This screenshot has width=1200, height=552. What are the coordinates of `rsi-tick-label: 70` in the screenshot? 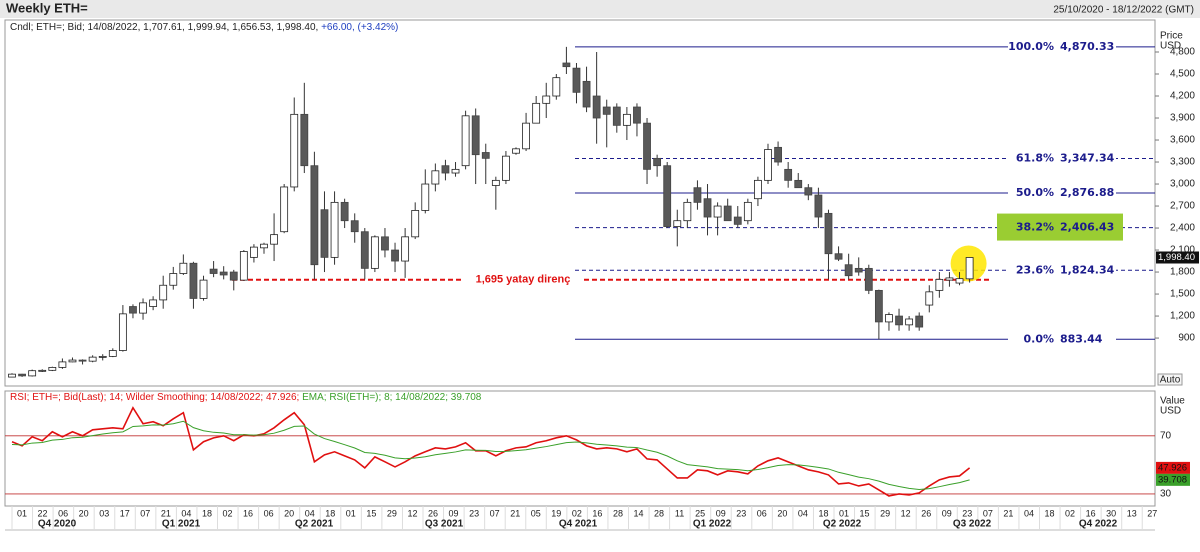 It's located at (1166, 435).